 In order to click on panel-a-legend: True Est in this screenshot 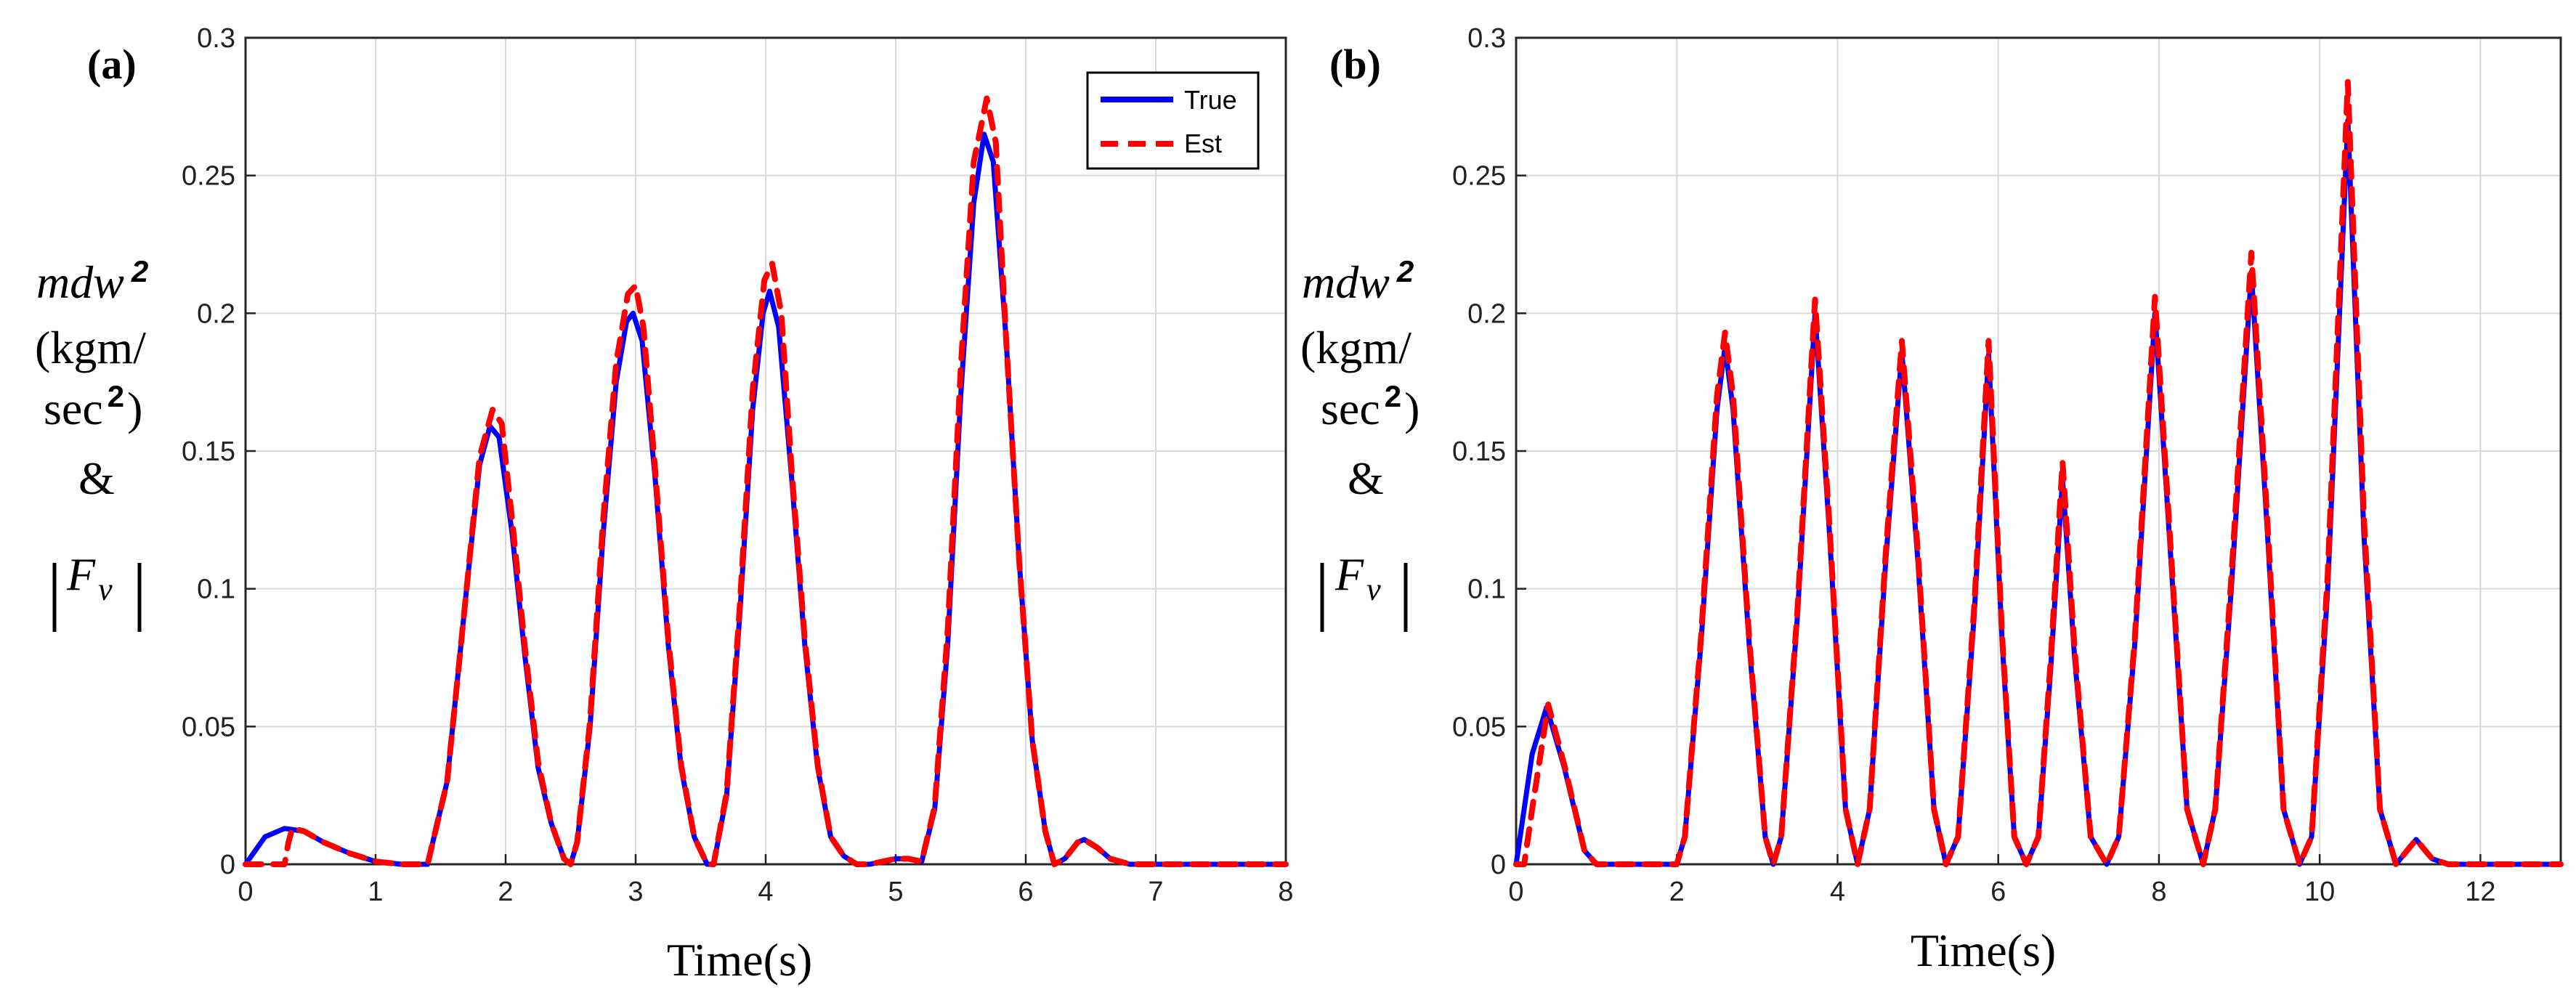, I will do `click(1173, 121)`.